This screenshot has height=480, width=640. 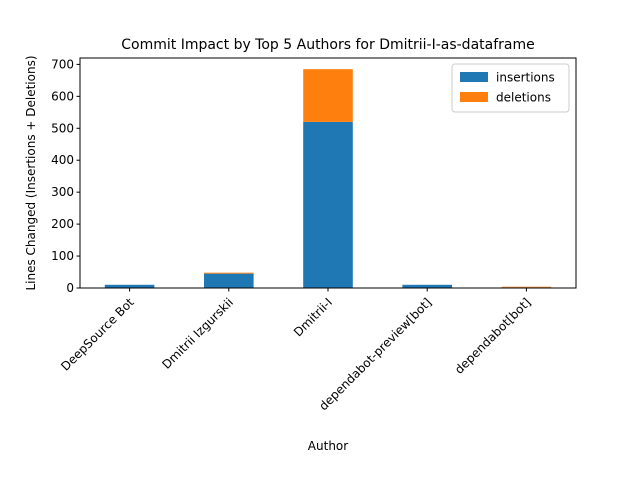 What do you see at coordinates (62, 192) in the screenshot?
I see `y-tick-label-3: 300` at bounding box center [62, 192].